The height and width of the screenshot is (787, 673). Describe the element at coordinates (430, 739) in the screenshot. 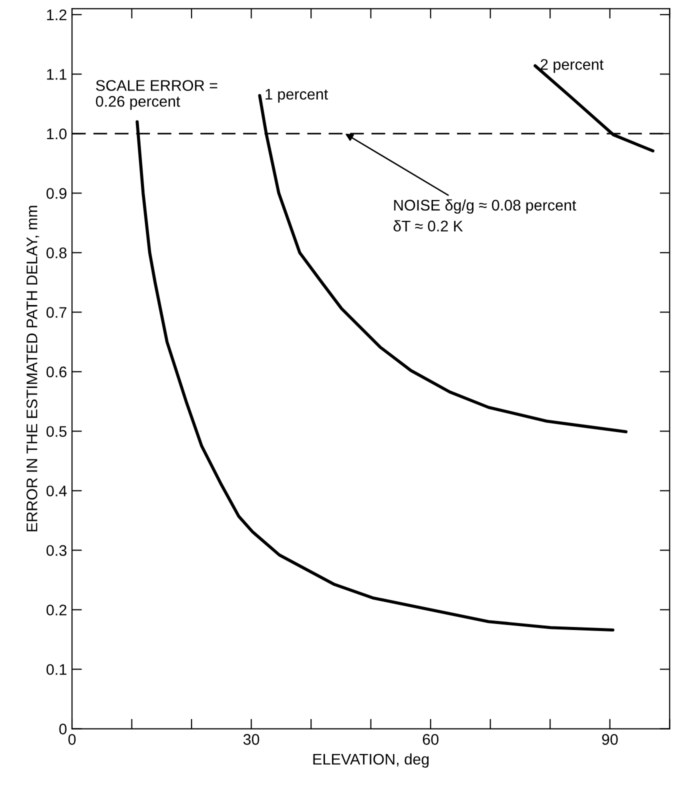

I see `x-tick-label: 60` at that location.